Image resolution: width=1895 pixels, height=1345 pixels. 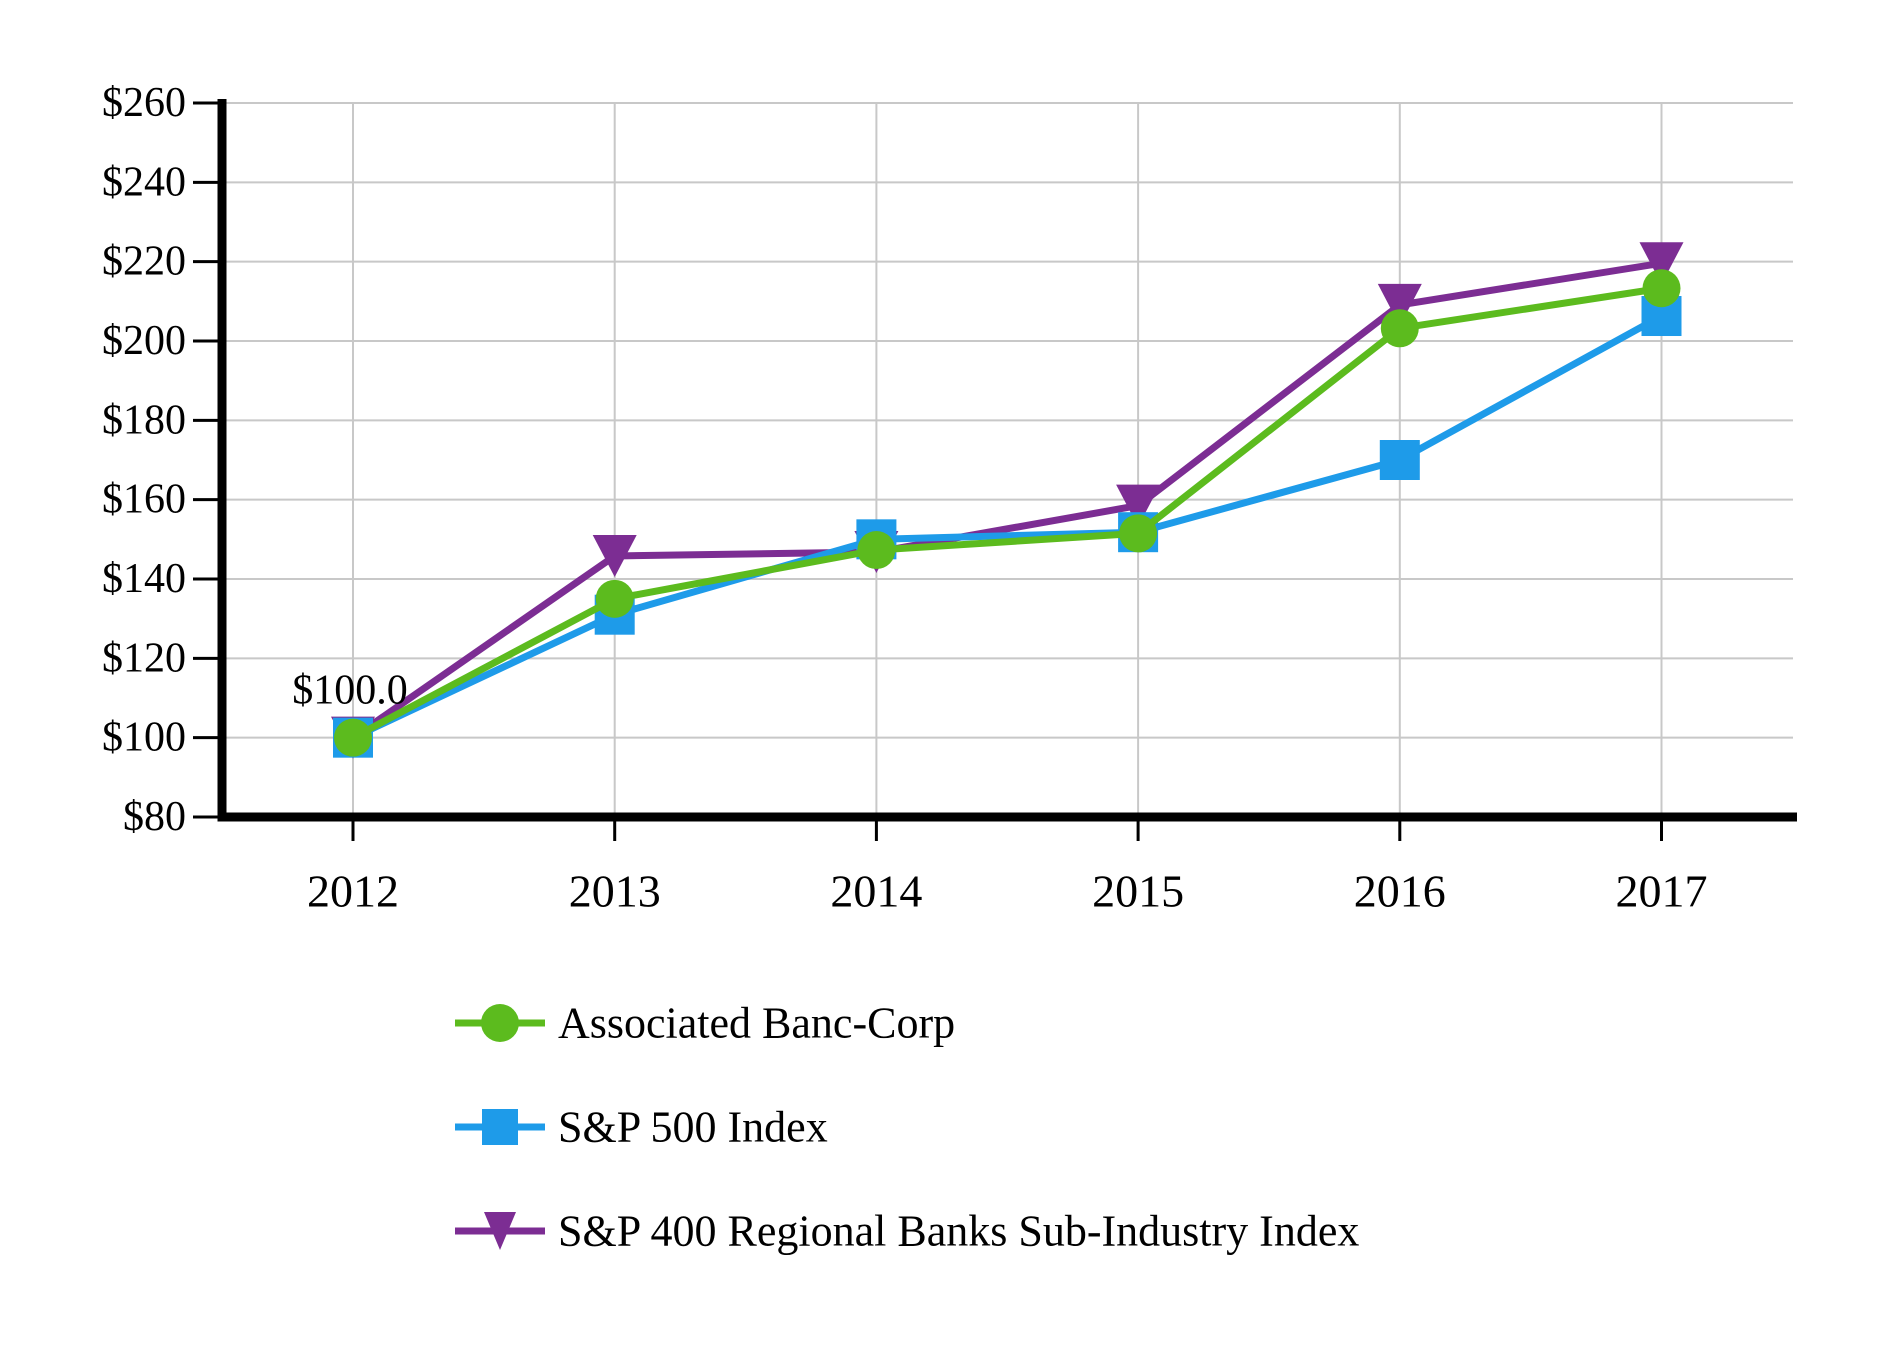 I want to click on legend-label-s-p-500-index: S&P 500 Index, so click(x=693, y=1127).